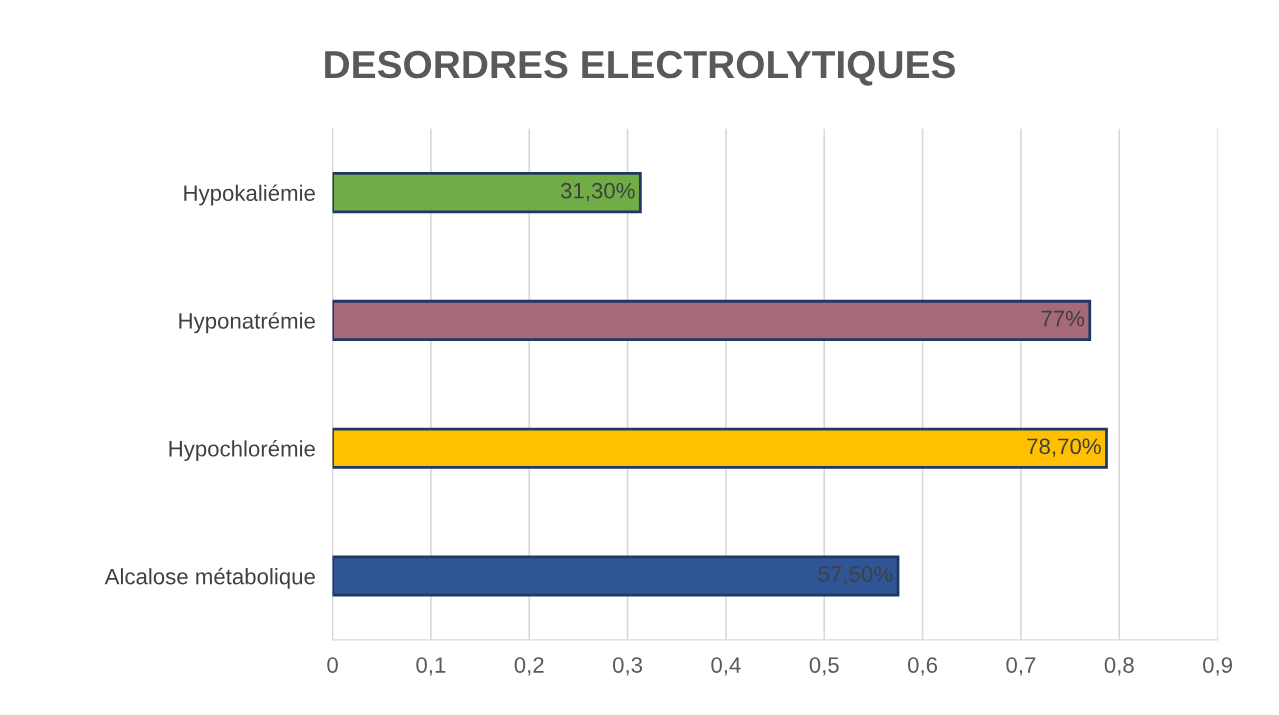 The height and width of the screenshot is (715, 1279). What do you see at coordinates (1021, 666) in the screenshot?
I see `x-tick-label: 0,7` at bounding box center [1021, 666].